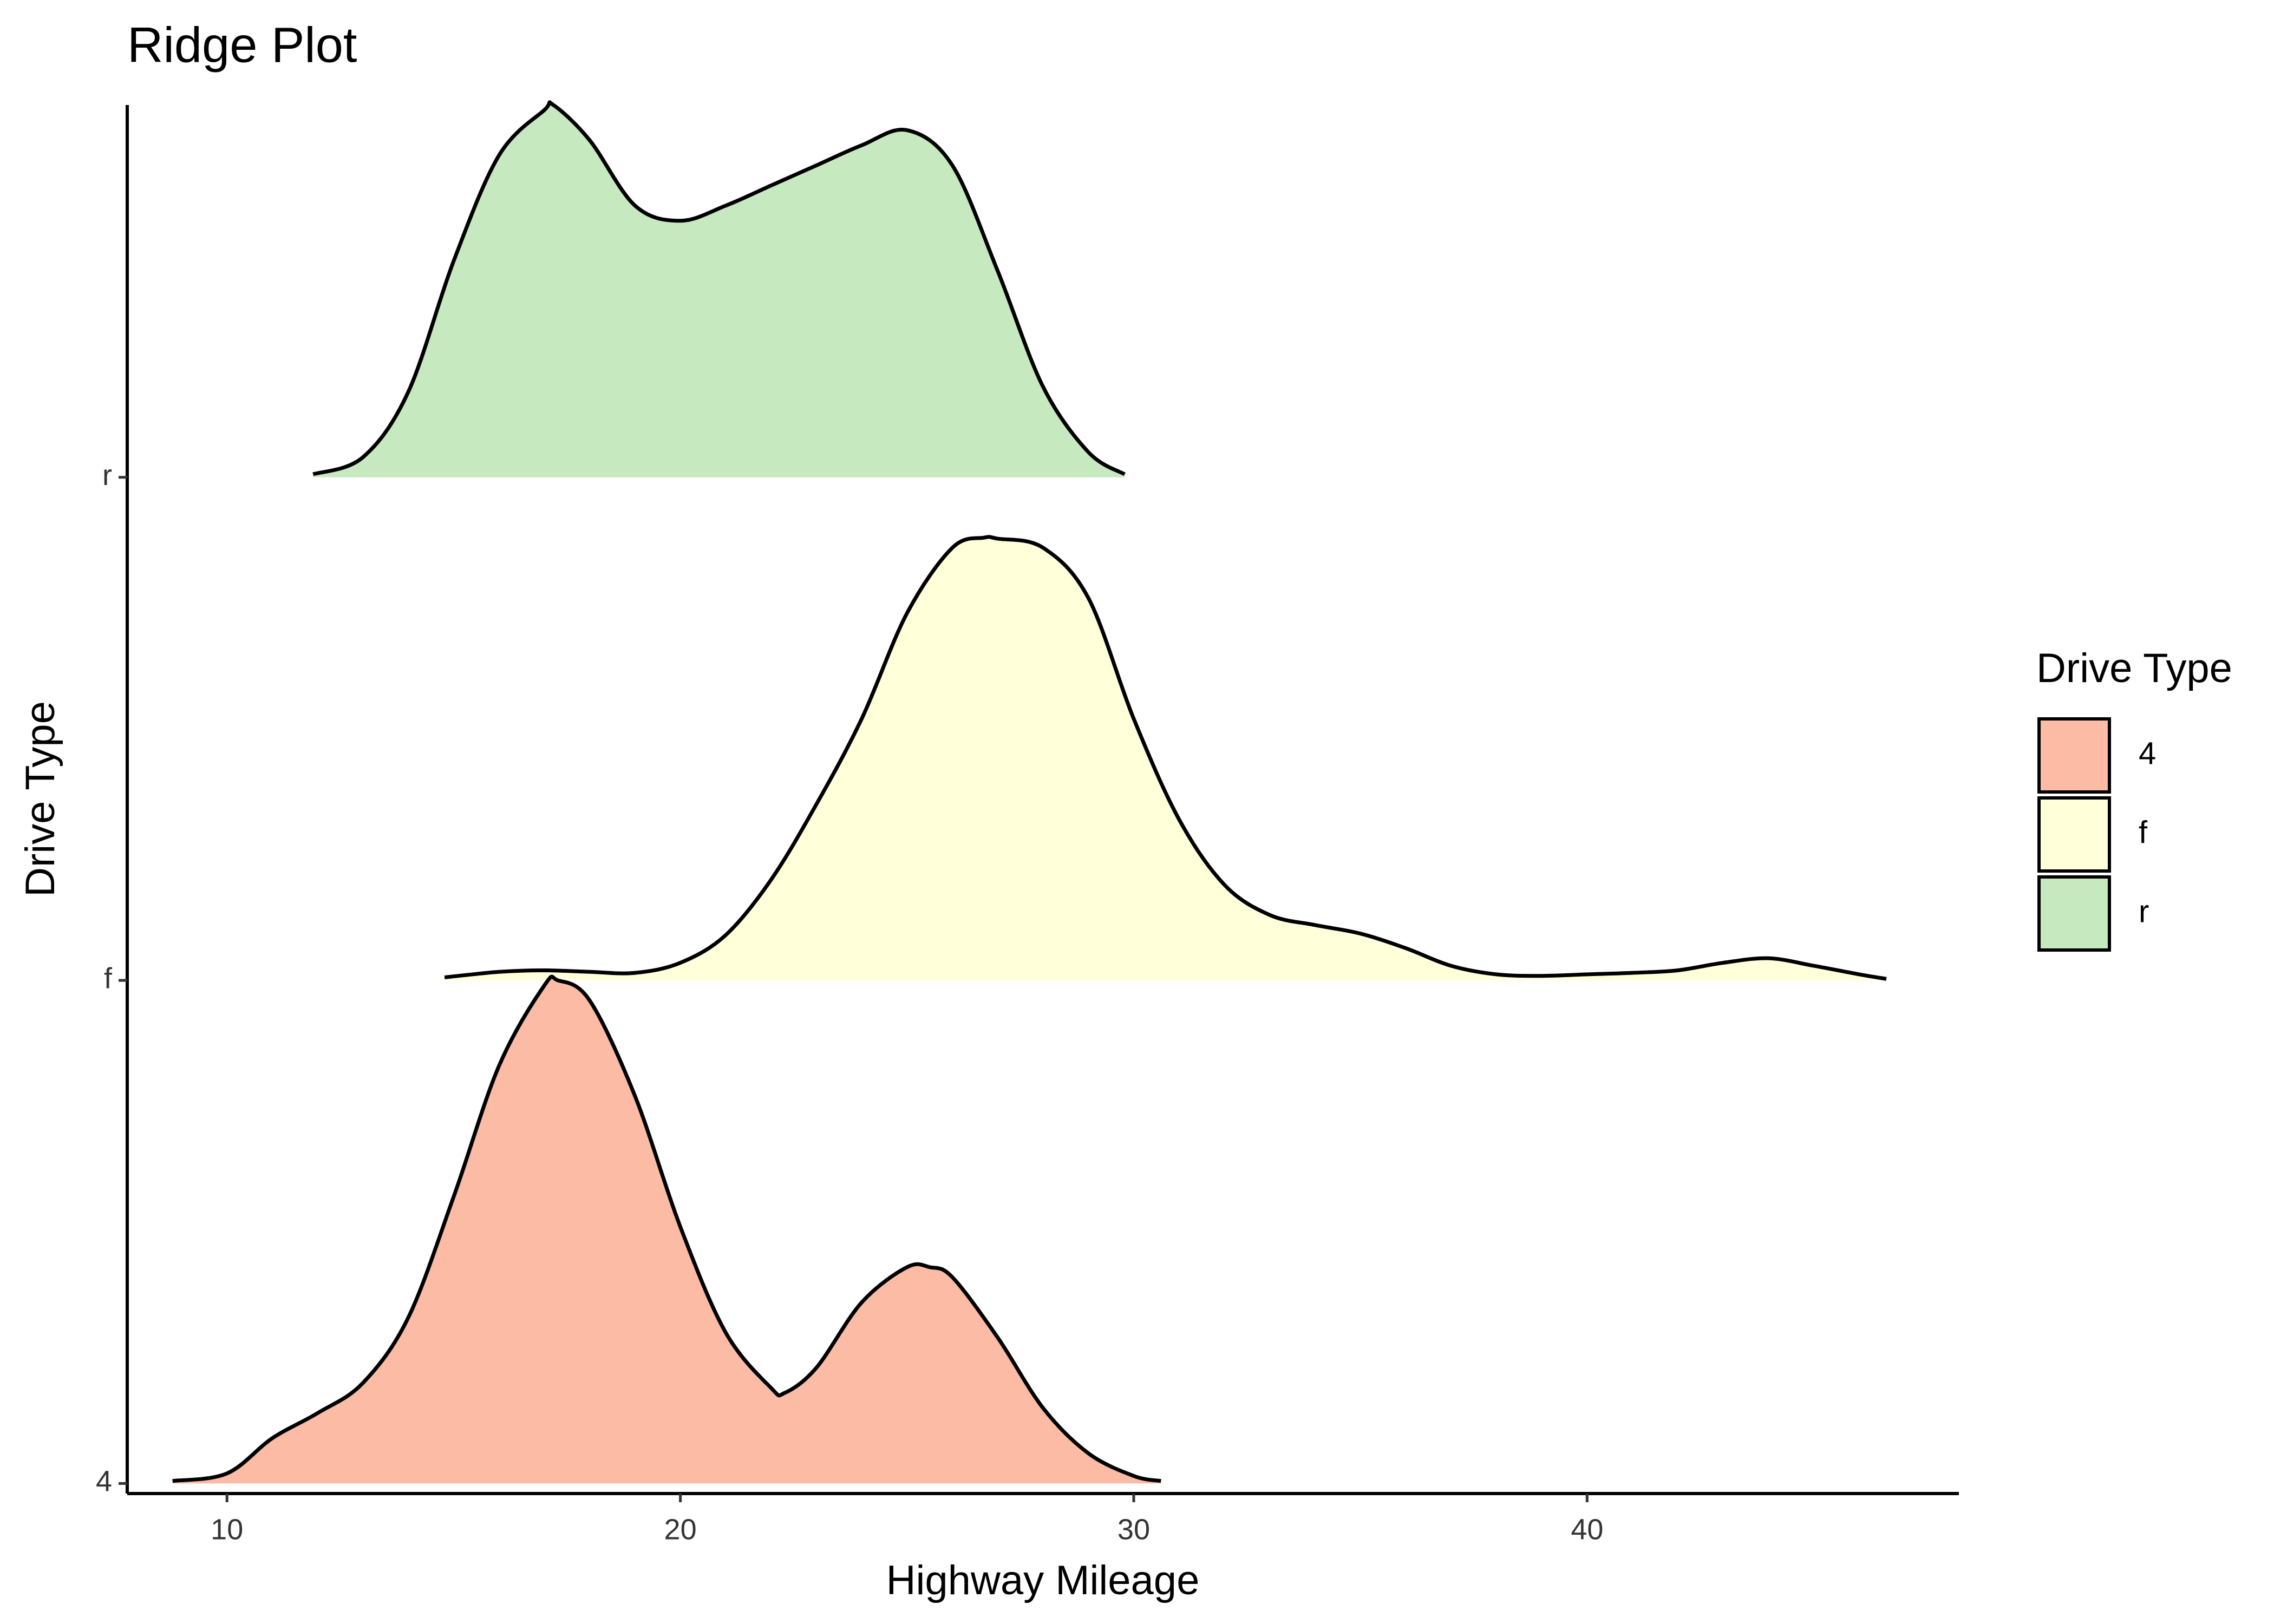 Image resolution: width=2274 pixels, height=1624 pixels. Describe the element at coordinates (2134, 668) in the screenshot. I see `legend-title: Drive Type` at that location.